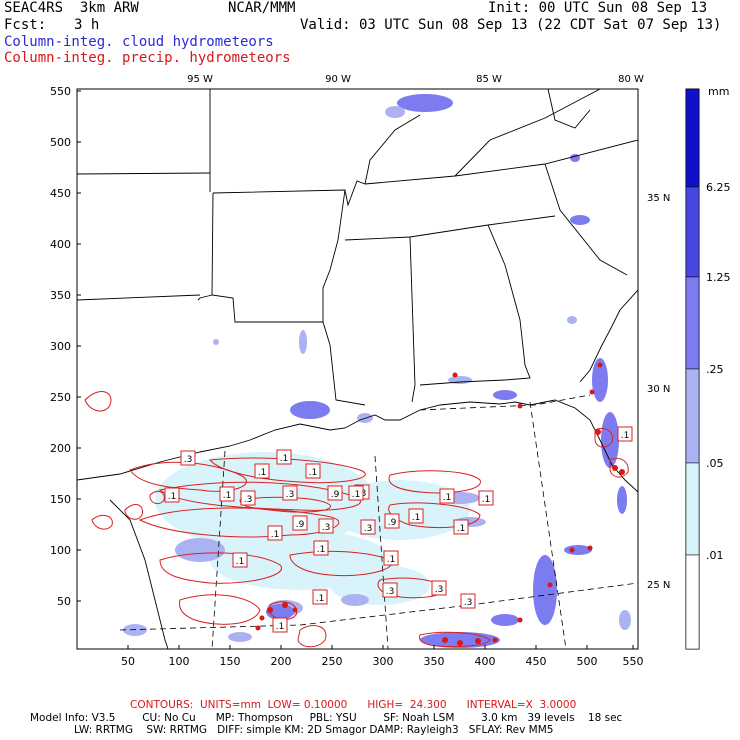 This screenshot has width=740, height=740. What do you see at coordinates (25, 25) in the screenshot?
I see `forecast-label: Fcst:` at bounding box center [25, 25].